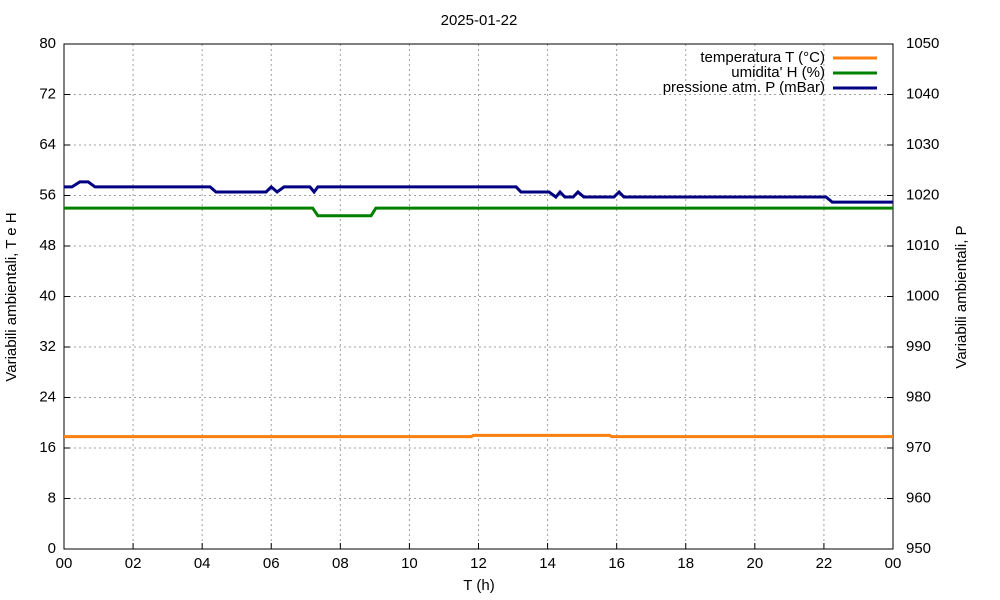  Describe the element at coordinates (47, 346) in the screenshot. I see `y-tick-label: 32` at that location.